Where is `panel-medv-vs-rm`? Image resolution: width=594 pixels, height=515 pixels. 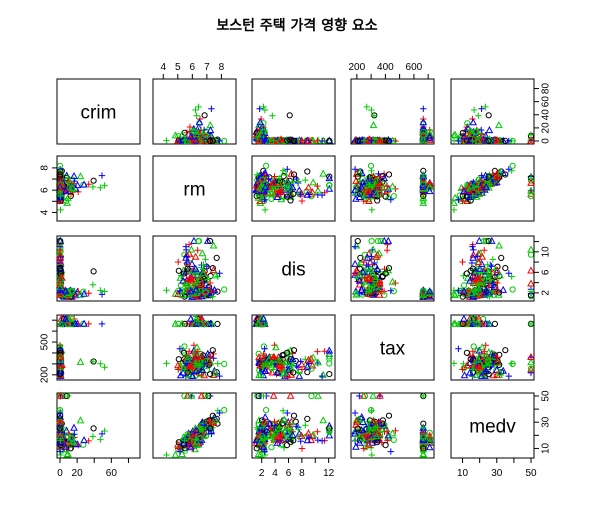 panel-medv-vs-rm is located at coordinates (194, 425).